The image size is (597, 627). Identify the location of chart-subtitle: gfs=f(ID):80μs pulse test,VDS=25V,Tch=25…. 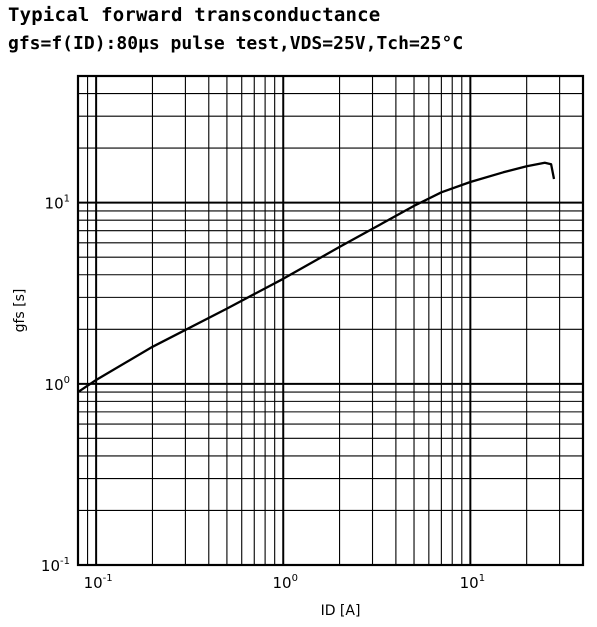
(236, 43).